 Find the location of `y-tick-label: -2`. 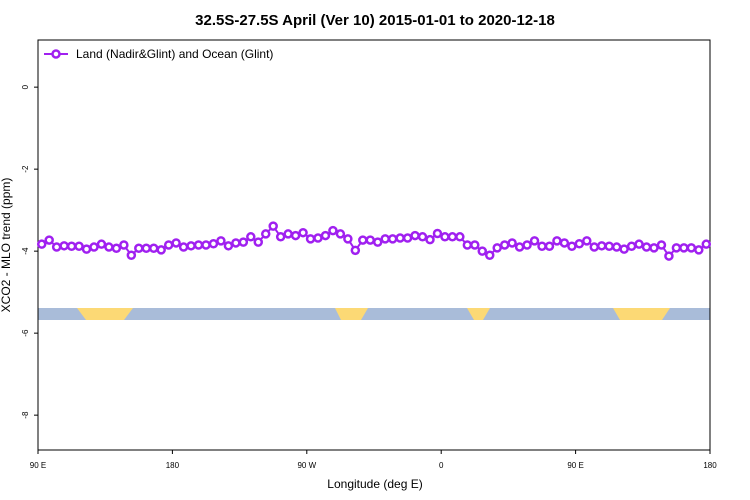

y-tick-label: -2 is located at coordinates (25, 169).